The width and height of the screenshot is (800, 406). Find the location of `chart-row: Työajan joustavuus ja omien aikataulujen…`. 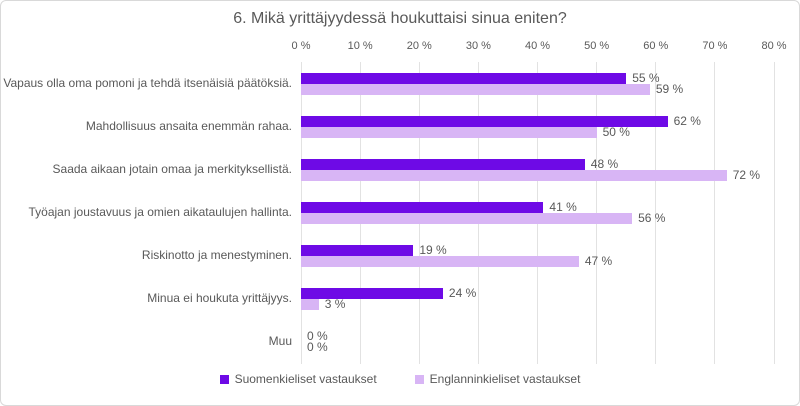

chart-row: Työajan joustavuus ja omien aikataulujen… is located at coordinates (400, 212).